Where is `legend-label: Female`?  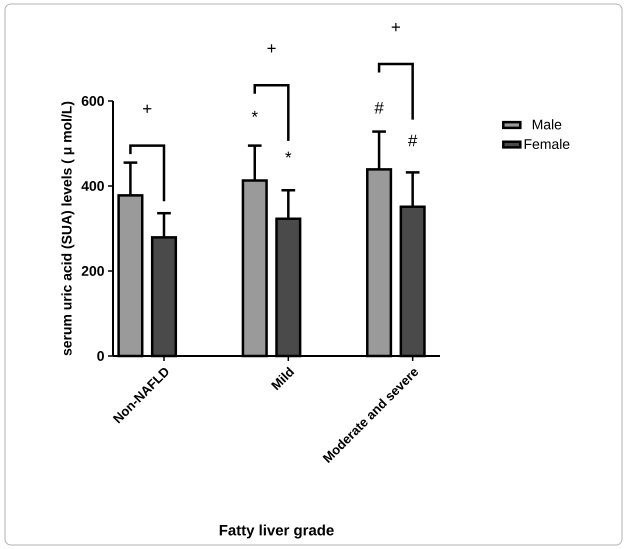 legend-label: Female is located at coordinates (547, 144).